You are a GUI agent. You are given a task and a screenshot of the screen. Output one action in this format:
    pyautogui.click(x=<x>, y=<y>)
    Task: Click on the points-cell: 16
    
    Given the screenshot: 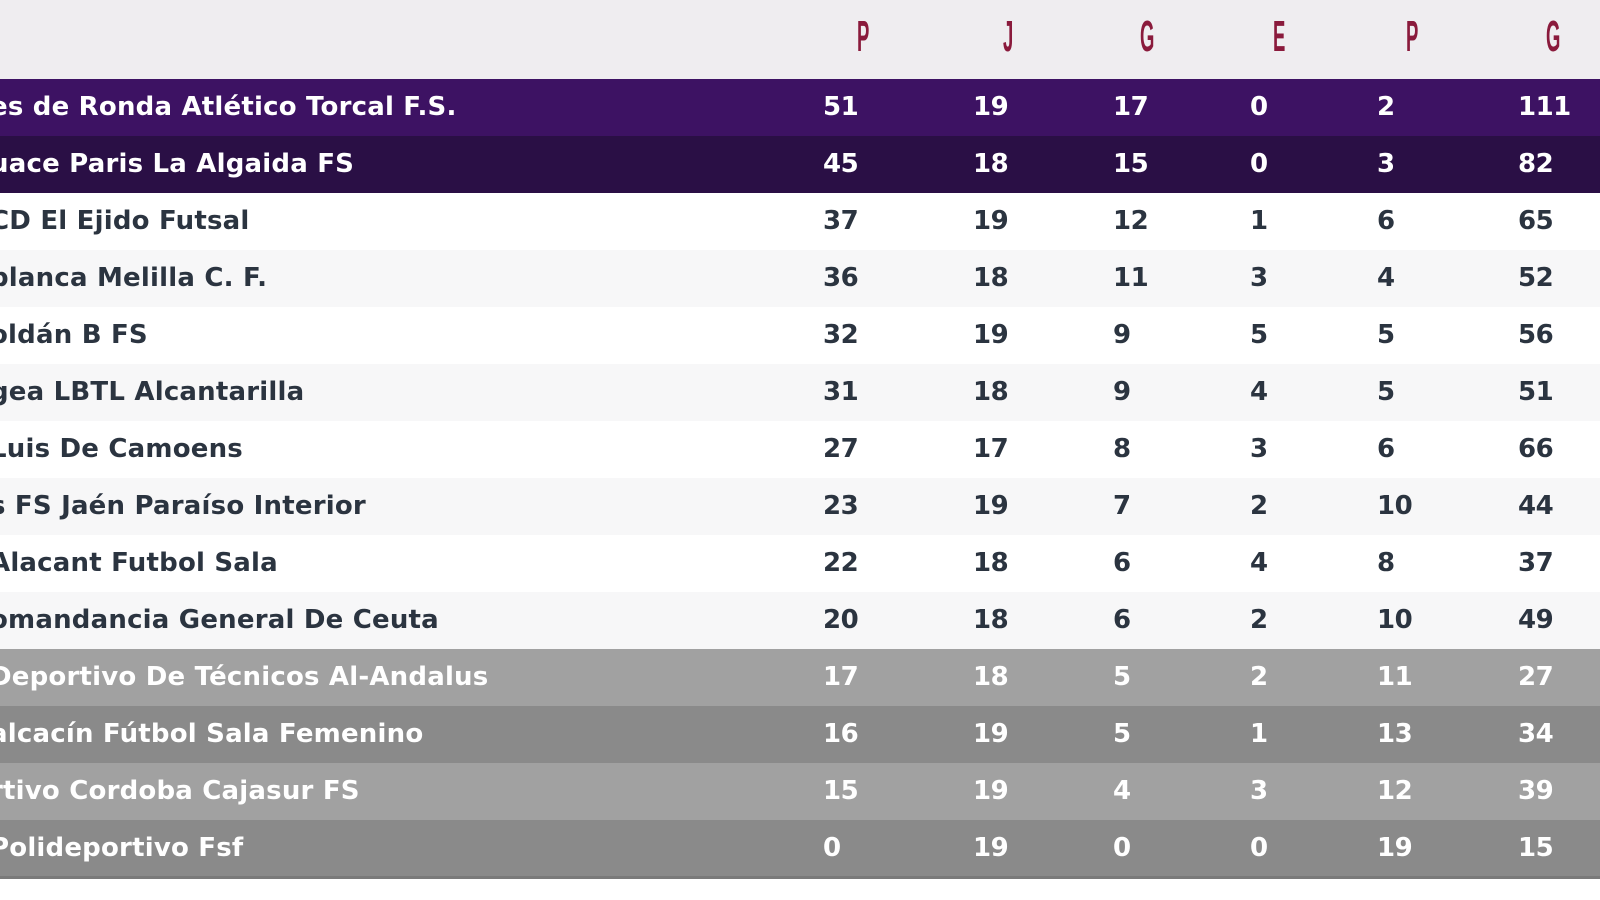 What is the action you would take?
    pyautogui.click(x=841, y=734)
    